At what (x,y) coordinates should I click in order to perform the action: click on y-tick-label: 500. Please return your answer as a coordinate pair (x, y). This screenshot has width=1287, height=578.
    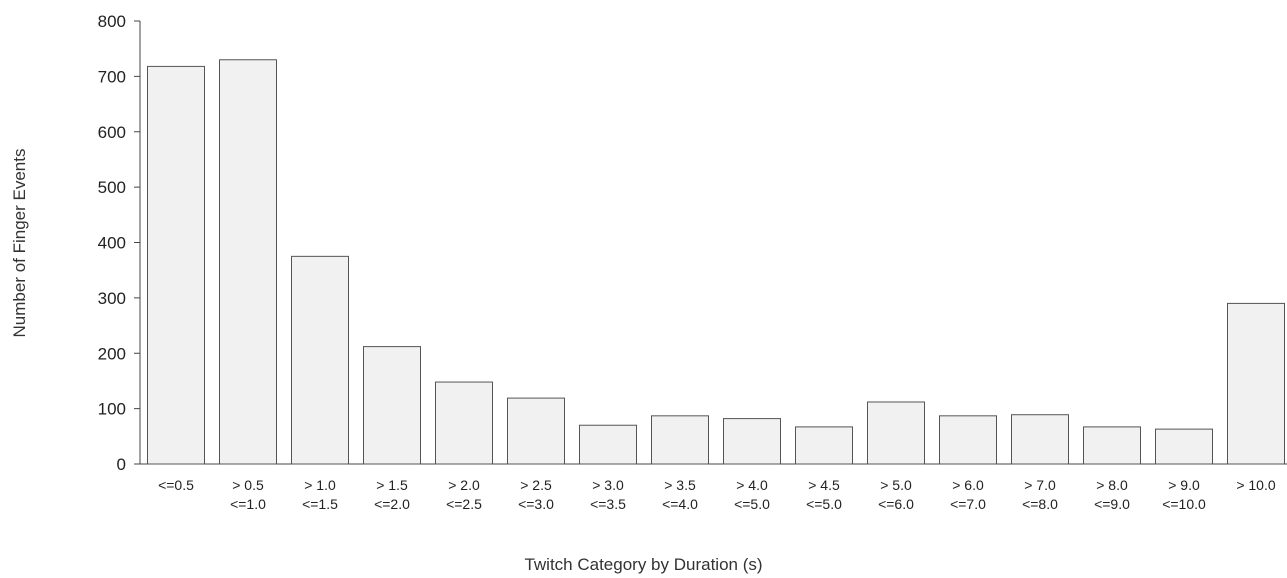
    Looking at the image, I should click on (112, 187).